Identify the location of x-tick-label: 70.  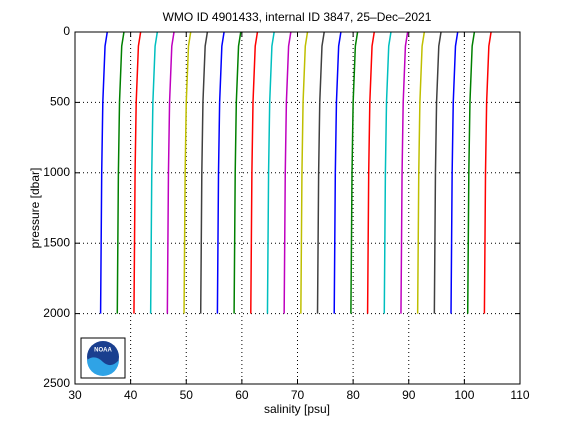
(298, 395).